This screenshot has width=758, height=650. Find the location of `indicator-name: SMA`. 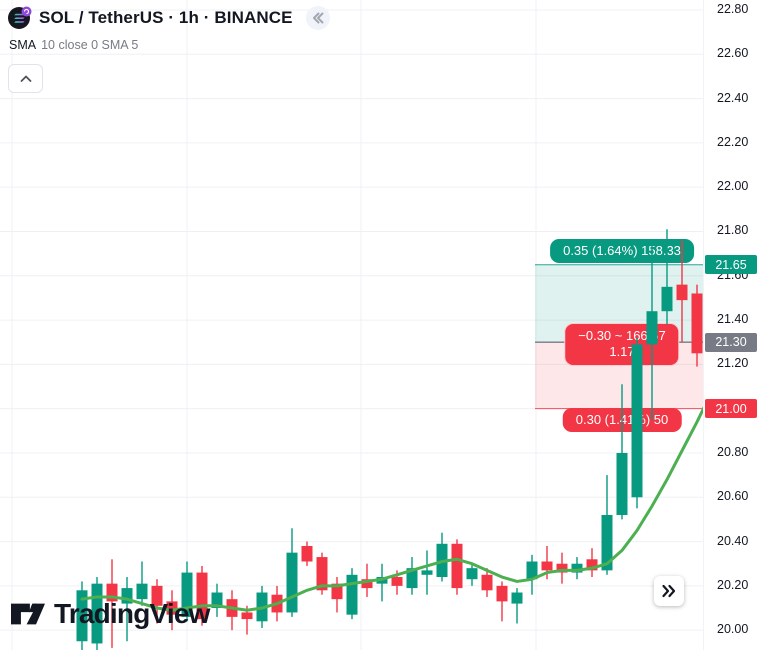

indicator-name: SMA is located at coordinates (23, 45).